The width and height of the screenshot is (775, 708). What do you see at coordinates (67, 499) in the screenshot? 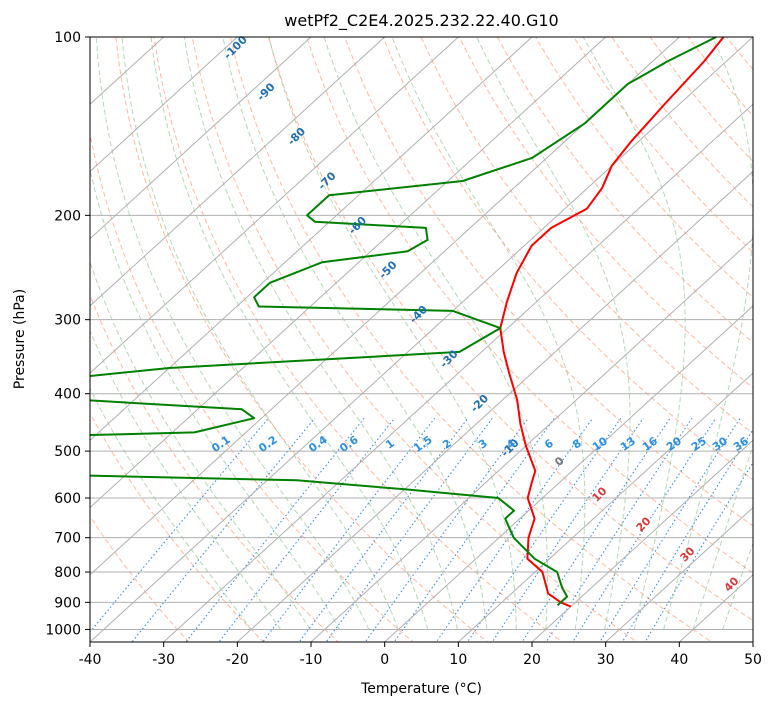
I see `y-tick-label: 600` at bounding box center [67, 499].